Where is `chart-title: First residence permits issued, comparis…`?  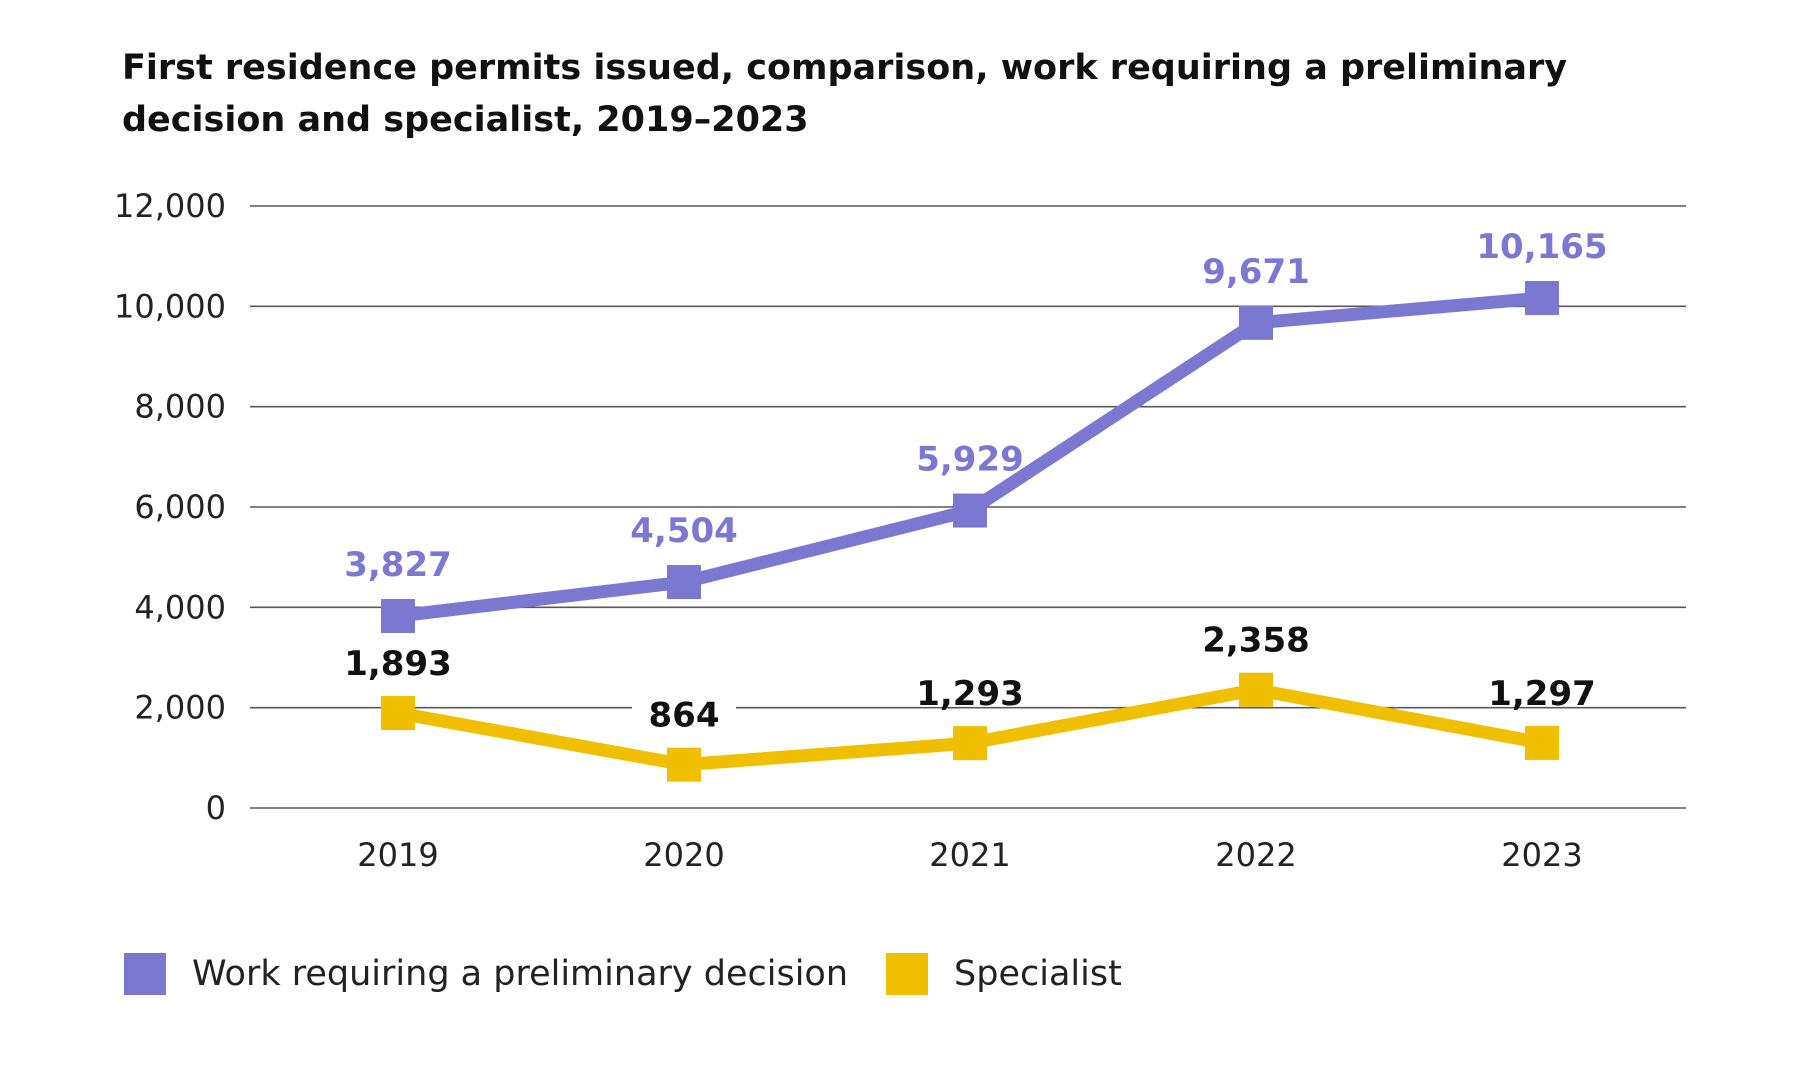 chart-title: First residence permits issued, comparis… is located at coordinates (845, 94).